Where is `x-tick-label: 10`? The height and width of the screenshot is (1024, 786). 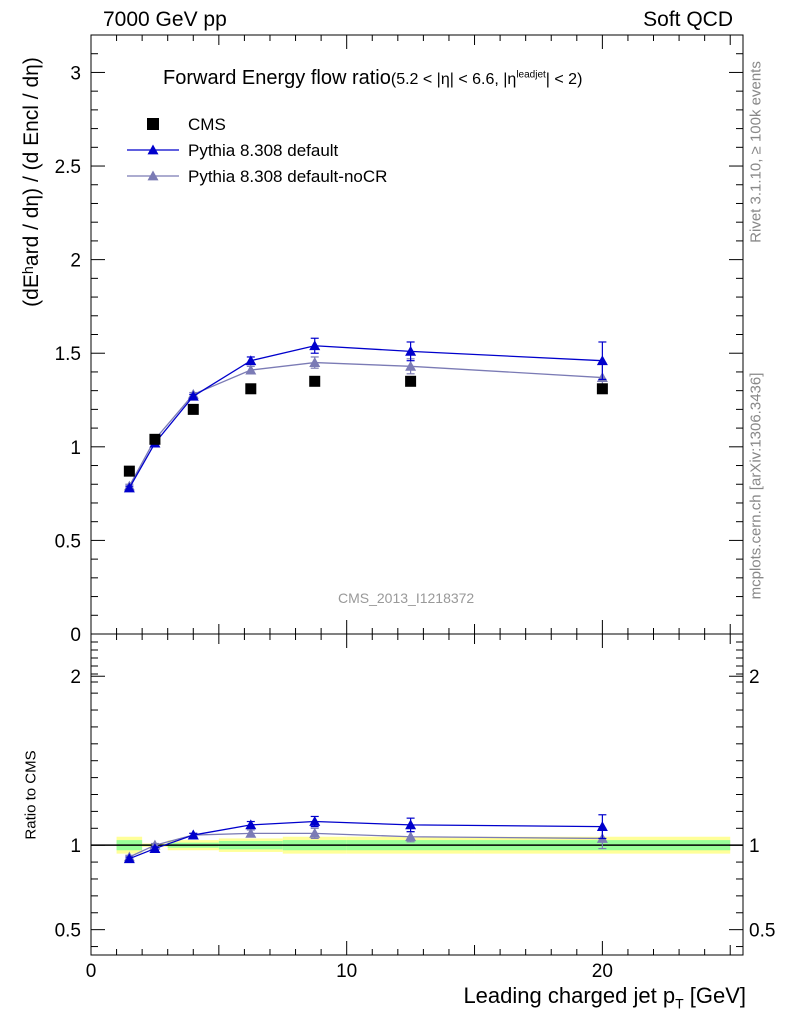 x-tick-label: 10 is located at coordinates (346, 971).